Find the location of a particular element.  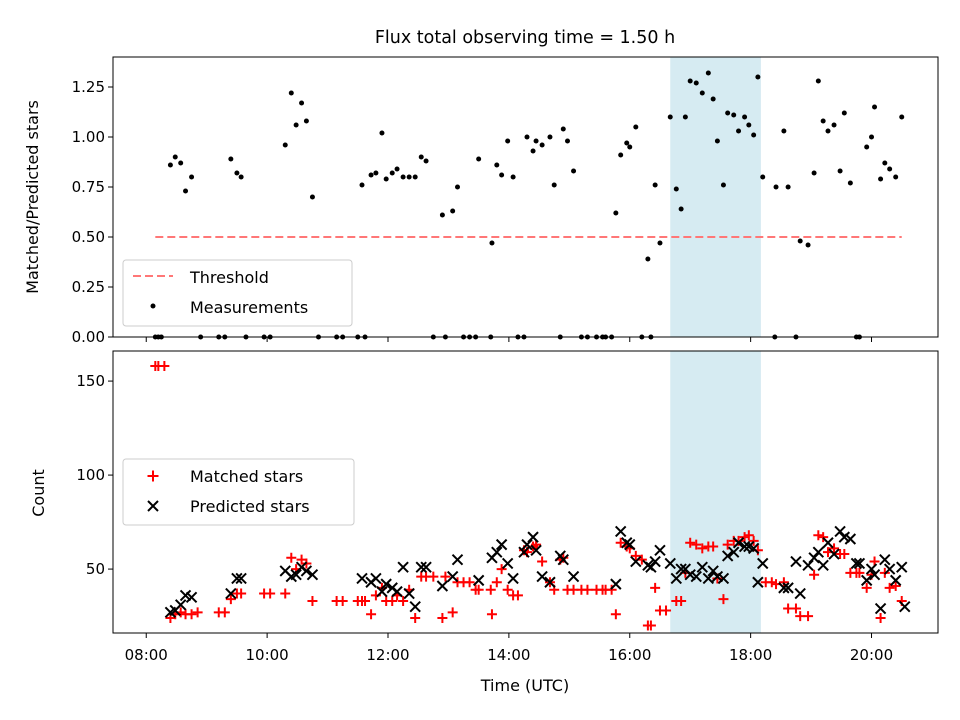

bottom-highlight-band is located at coordinates (715, 492).